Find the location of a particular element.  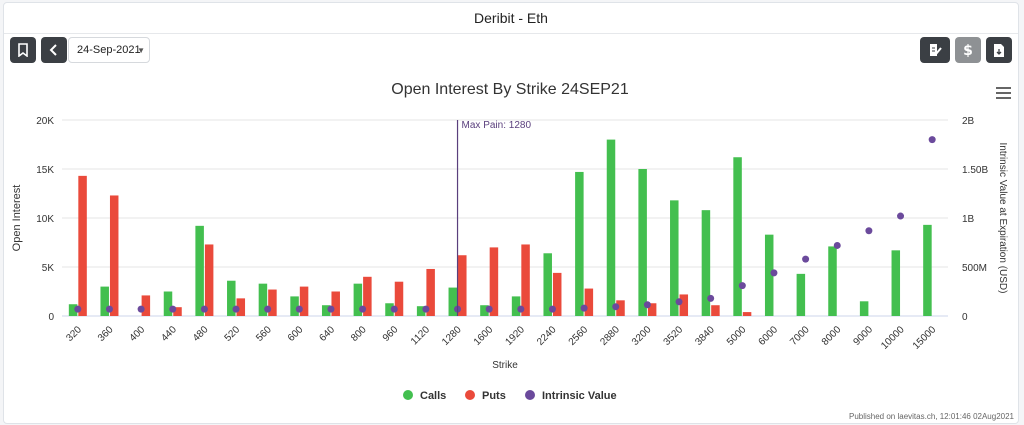

y-tick-label: 10K is located at coordinates (45, 219).